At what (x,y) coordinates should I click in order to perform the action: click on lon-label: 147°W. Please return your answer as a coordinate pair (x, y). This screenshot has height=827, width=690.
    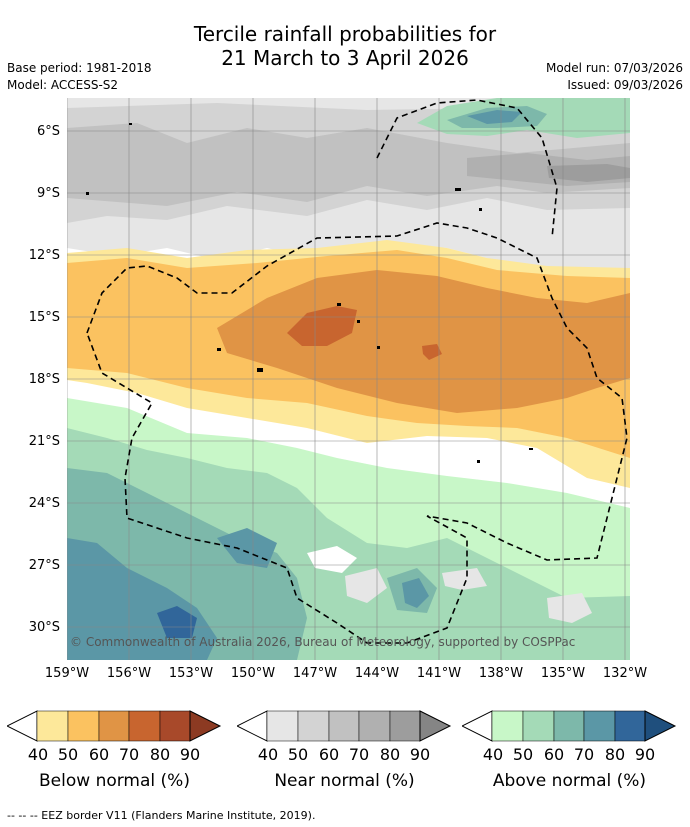
    Looking at the image, I should click on (315, 673).